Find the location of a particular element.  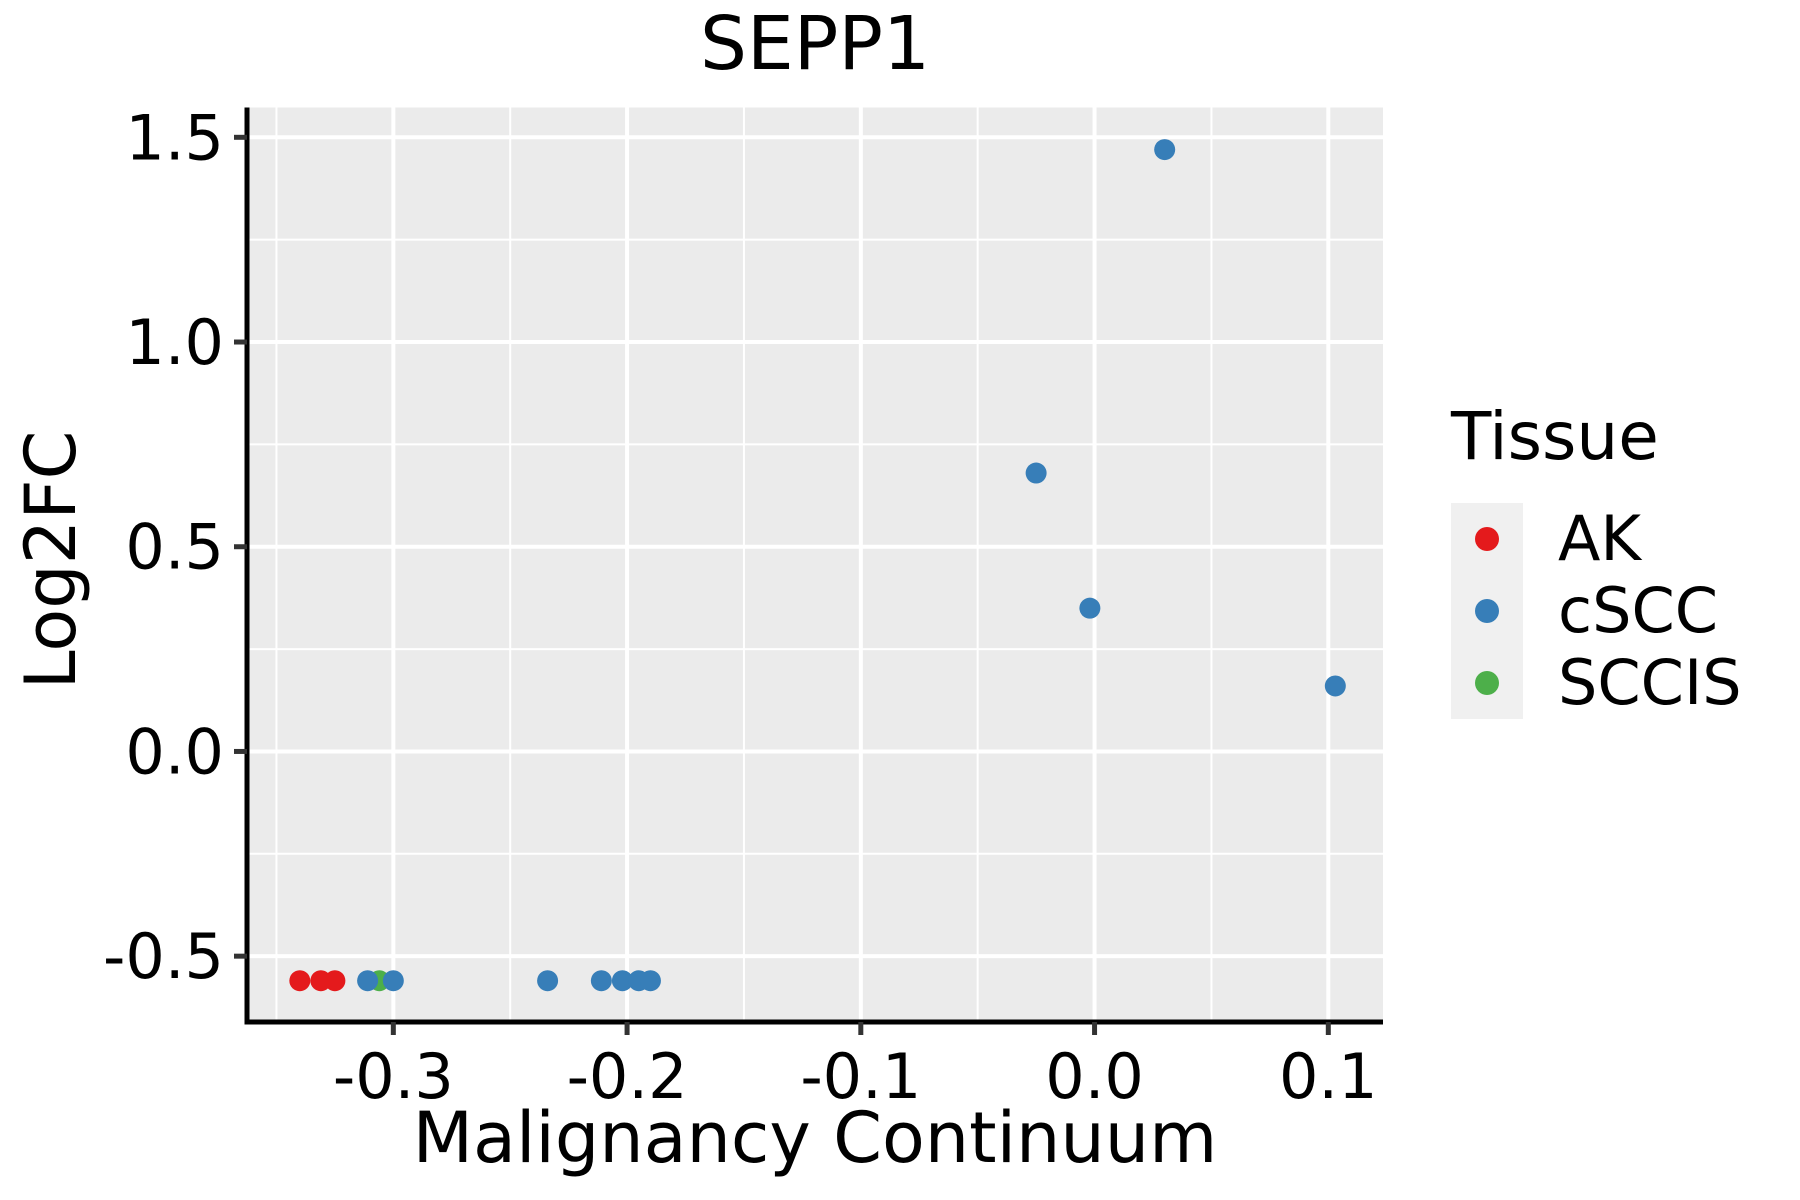

x-tick-label: -0.1 is located at coordinates (860, 1076).